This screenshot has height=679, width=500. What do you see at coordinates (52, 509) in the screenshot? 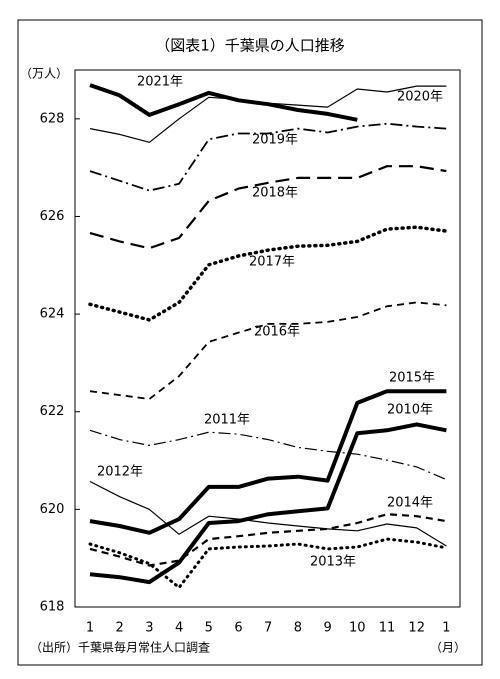
I see `y-tick-label: 620` at bounding box center [52, 509].